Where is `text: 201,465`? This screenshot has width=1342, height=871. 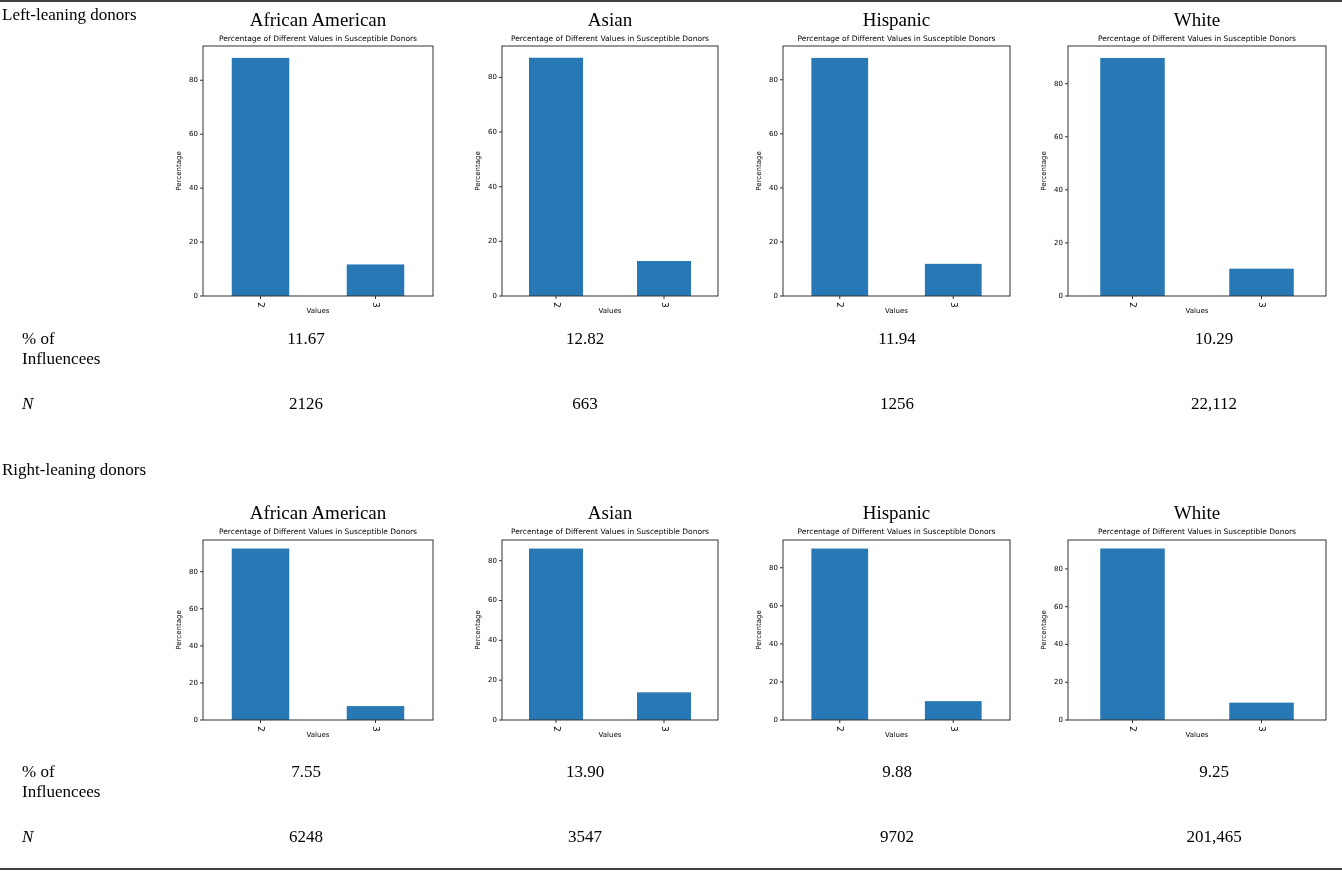
text: 201,465 is located at coordinates (1214, 836).